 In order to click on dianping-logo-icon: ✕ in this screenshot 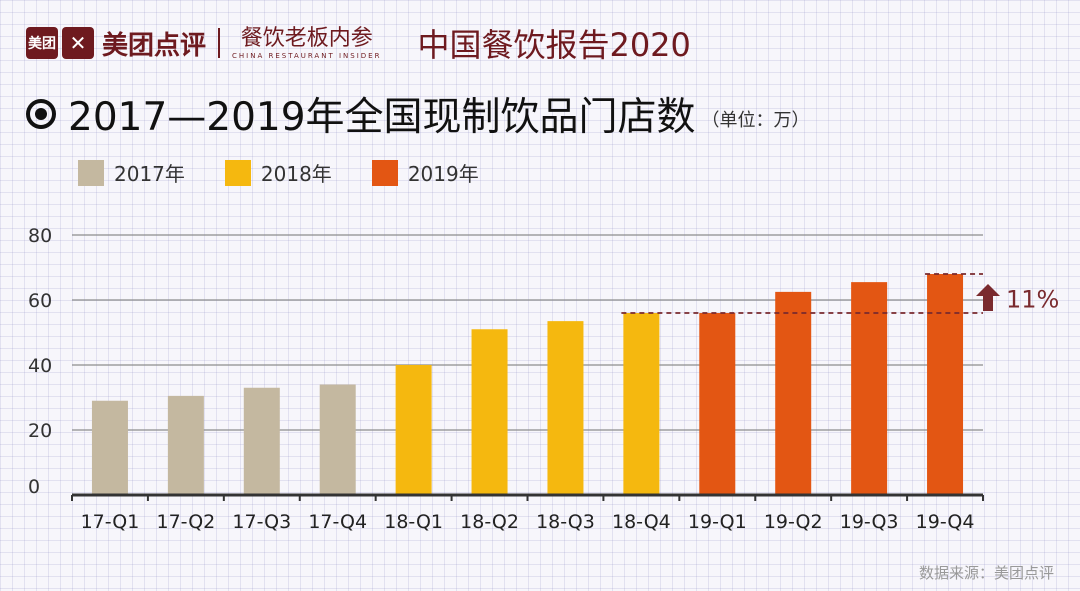, I will do `click(78, 43)`.